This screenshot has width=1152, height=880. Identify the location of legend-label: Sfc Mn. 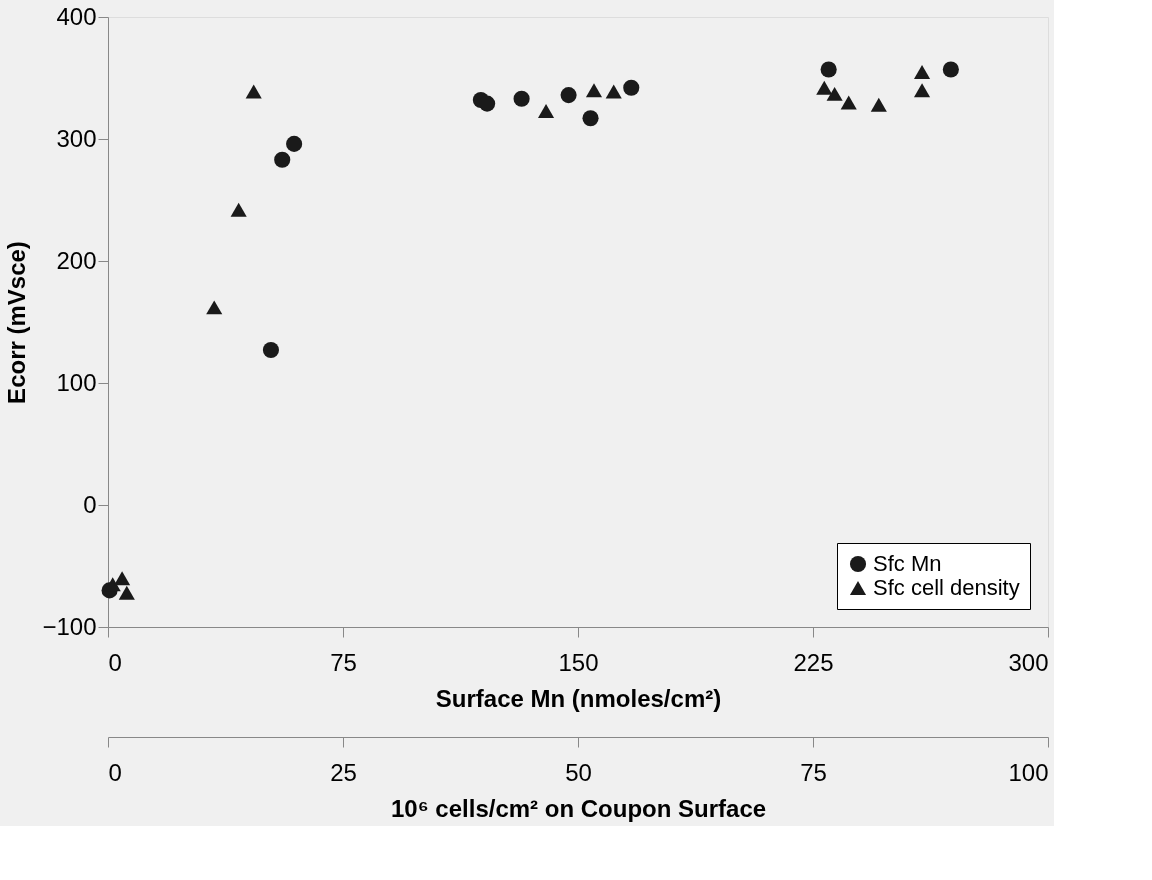
(907, 563).